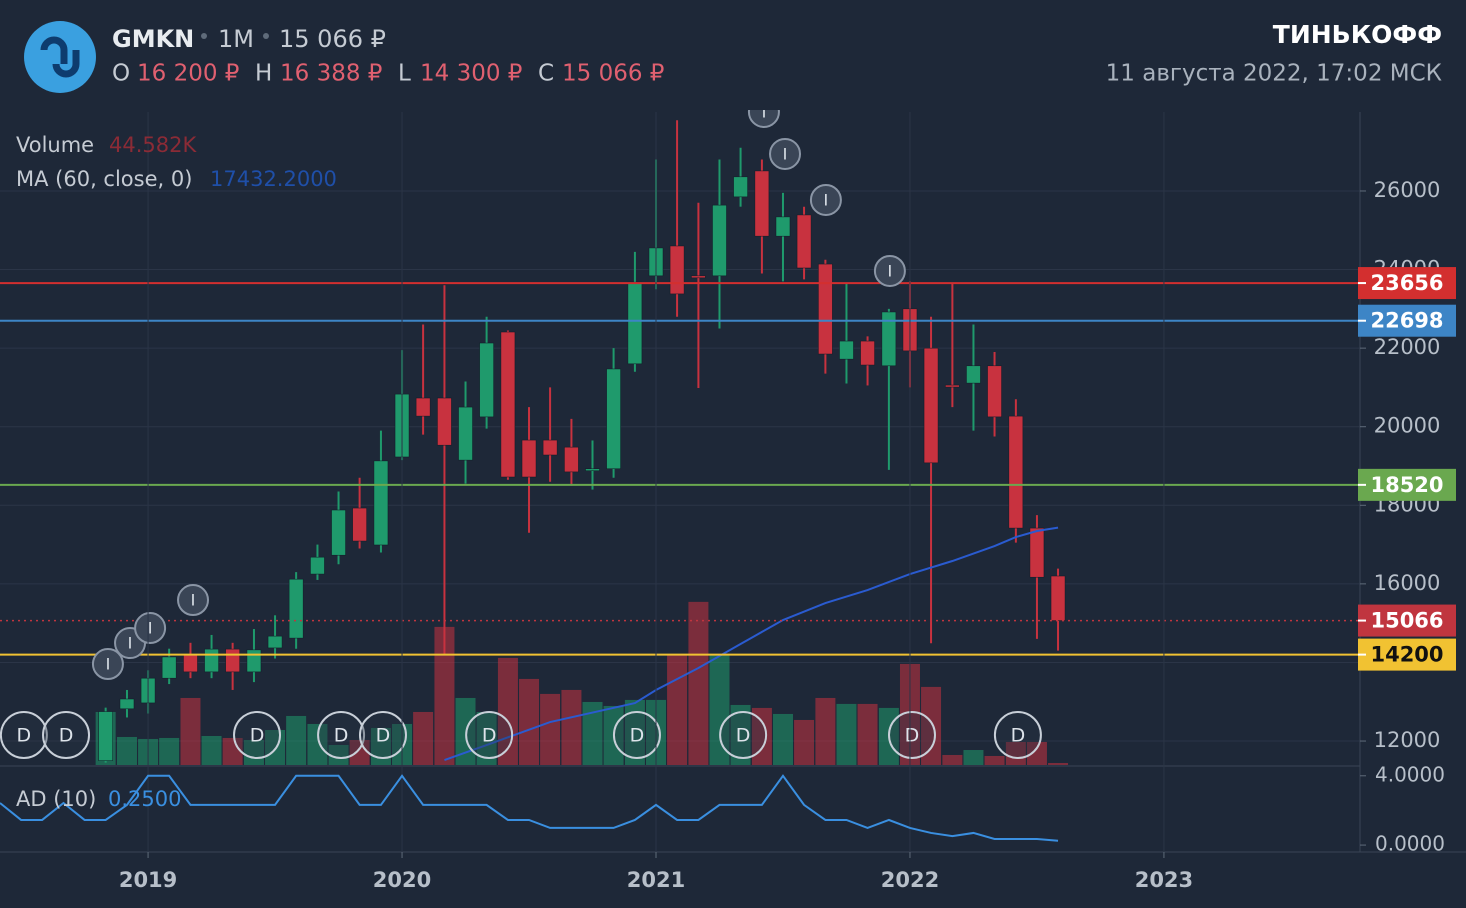 The width and height of the screenshot is (1466, 908). What do you see at coordinates (1406, 655) in the screenshot?
I see `level-label: 14200` at bounding box center [1406, 655].